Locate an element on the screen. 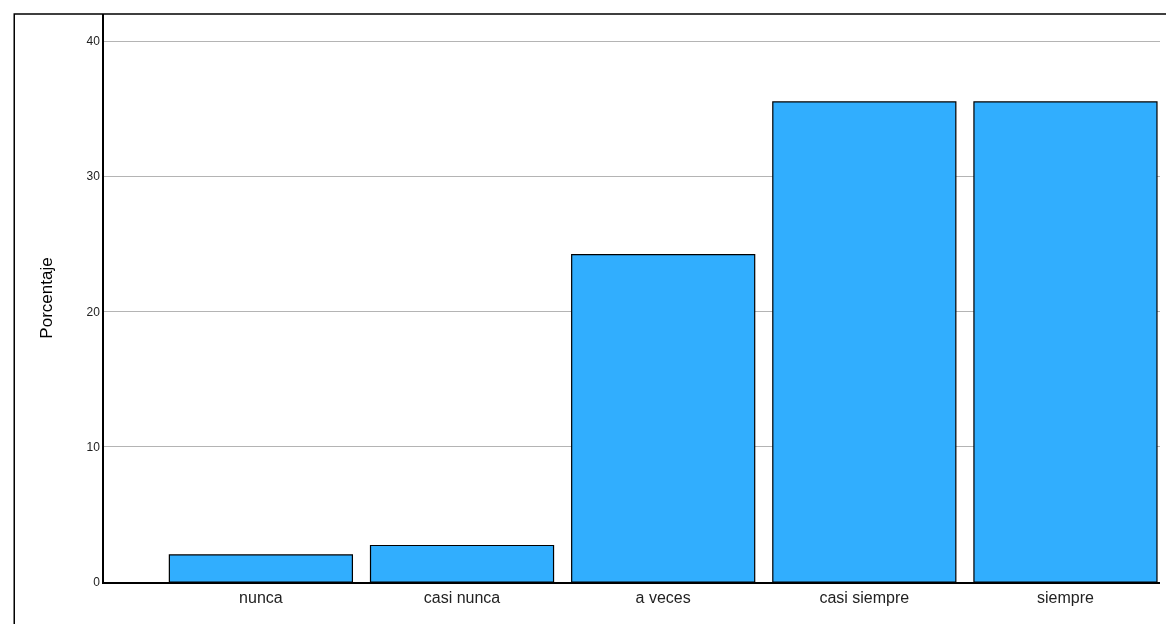  x-tick-label: siempre is located at coordinates (1066, 597).